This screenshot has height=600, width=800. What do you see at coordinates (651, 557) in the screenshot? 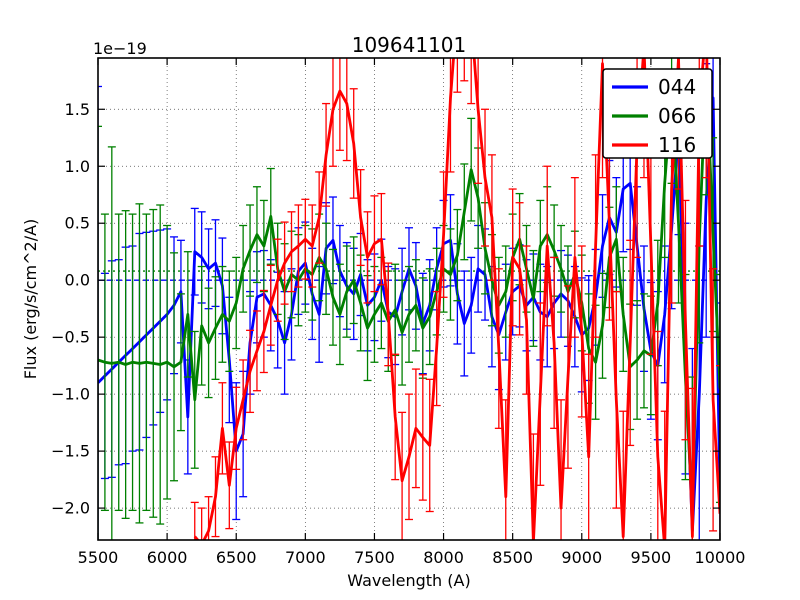
I see `x-tick-label: 9500` at bounding box center [651, 557].